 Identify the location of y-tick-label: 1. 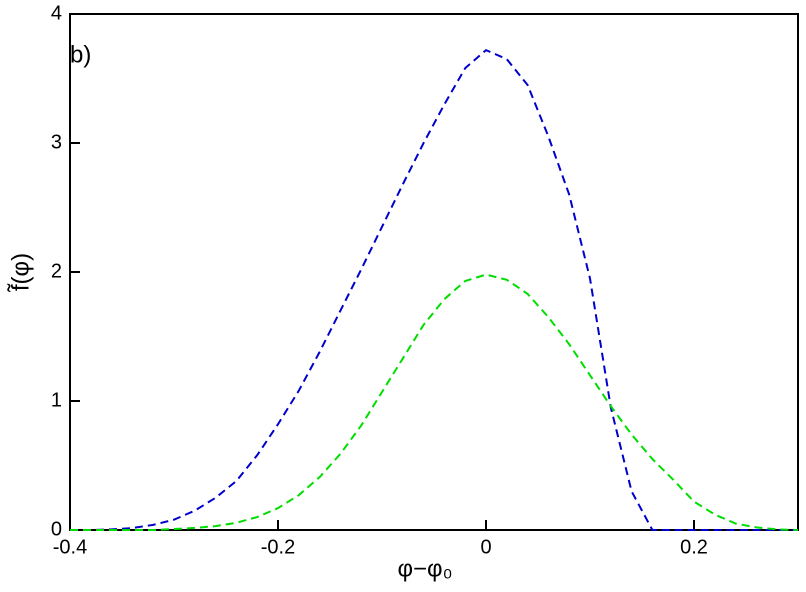
(56, 400).